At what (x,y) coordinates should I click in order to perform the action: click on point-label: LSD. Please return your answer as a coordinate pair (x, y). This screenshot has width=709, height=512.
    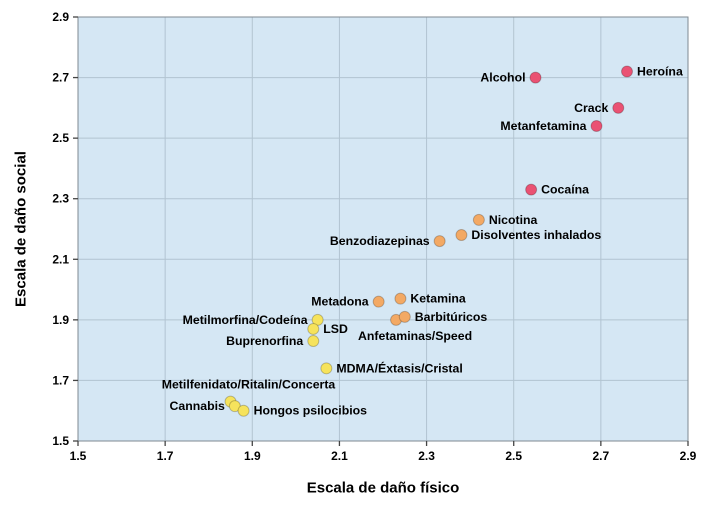
    Looking at the image, I should click on (335, 329).